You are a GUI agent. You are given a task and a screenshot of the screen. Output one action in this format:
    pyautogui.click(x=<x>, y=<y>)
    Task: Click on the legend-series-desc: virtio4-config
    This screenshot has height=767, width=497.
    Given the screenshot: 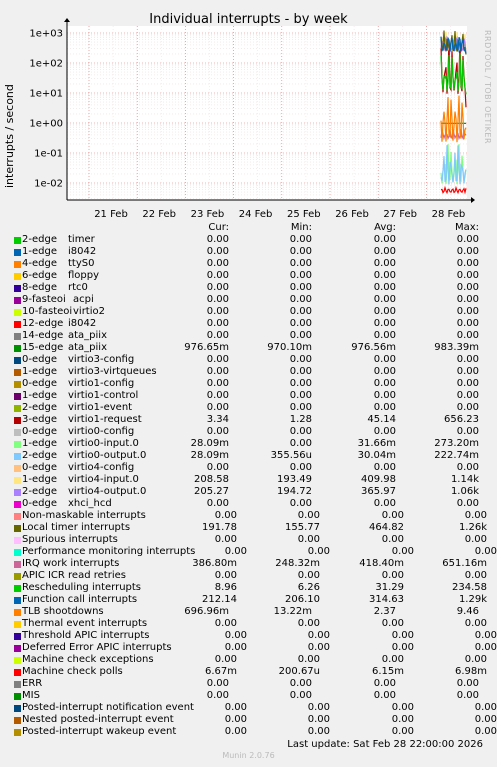 What is the action you would take?
    pyautogui.click(x=101, y=467)
    